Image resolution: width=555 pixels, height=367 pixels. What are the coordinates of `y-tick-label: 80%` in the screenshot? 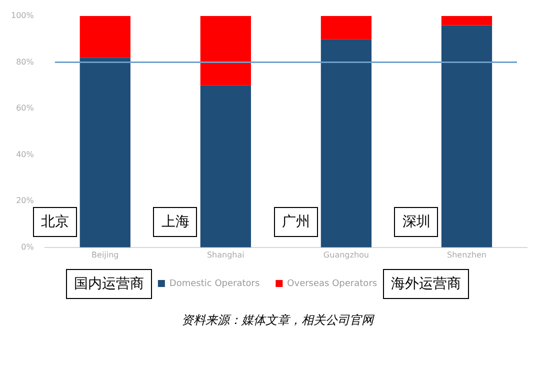 It's located at (25, 61).